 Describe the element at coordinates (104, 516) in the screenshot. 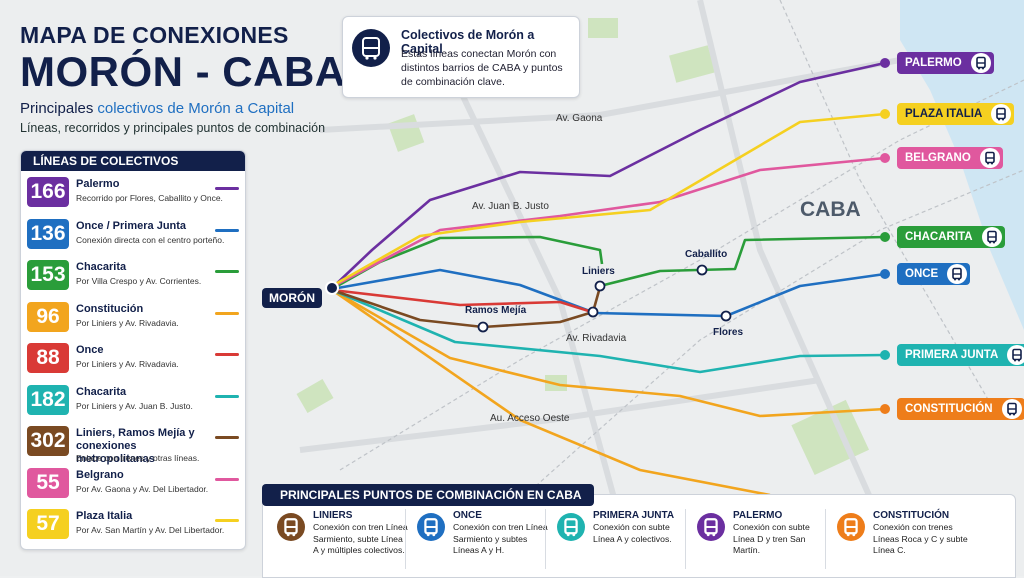

I see `line-name: Plaza Italia` at that location.